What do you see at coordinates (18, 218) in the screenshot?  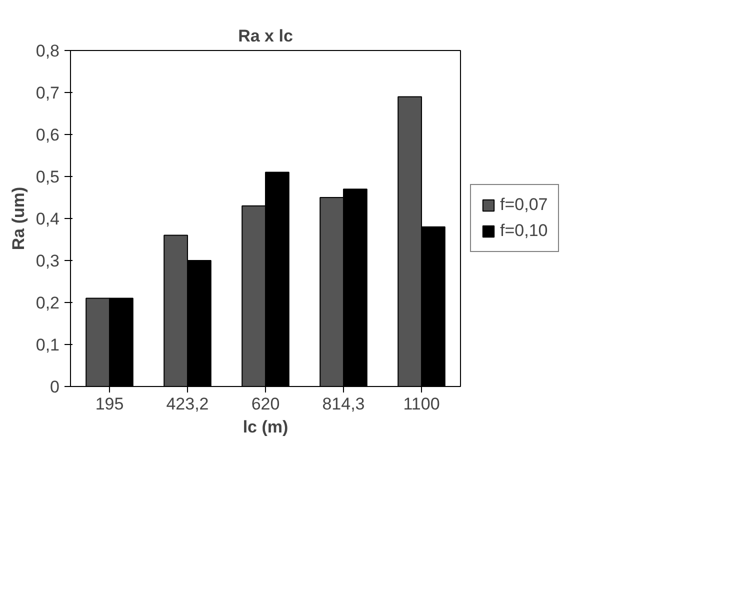 I see `y-axis-title: Ra (um)` at bounding box center [18, 218].